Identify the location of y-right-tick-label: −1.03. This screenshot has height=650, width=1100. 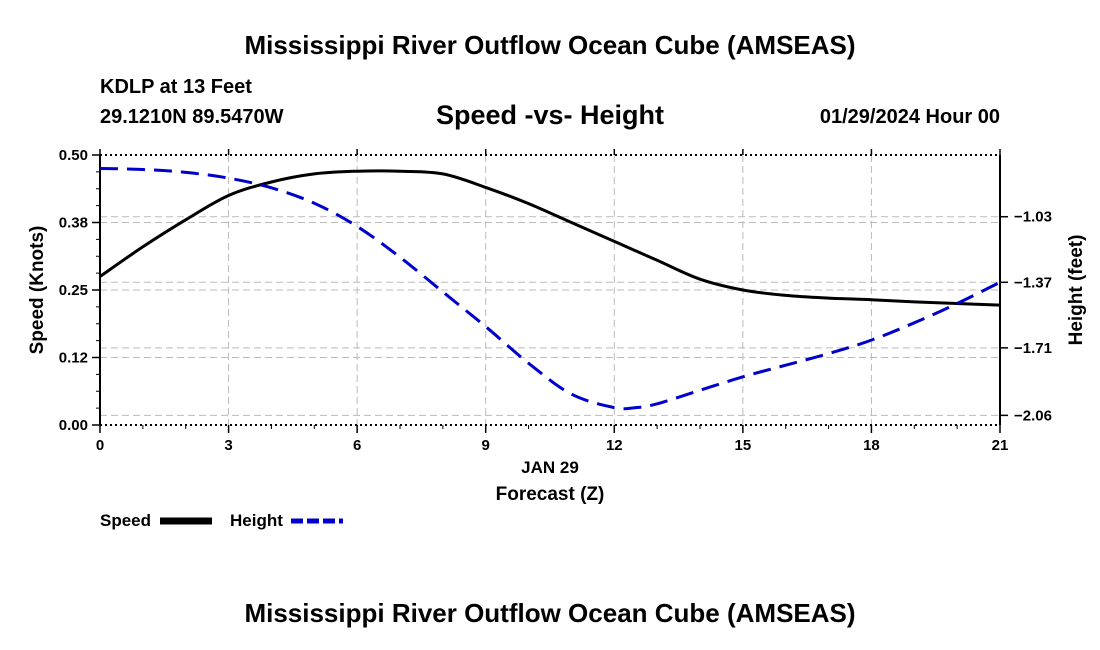
(1033, 217).